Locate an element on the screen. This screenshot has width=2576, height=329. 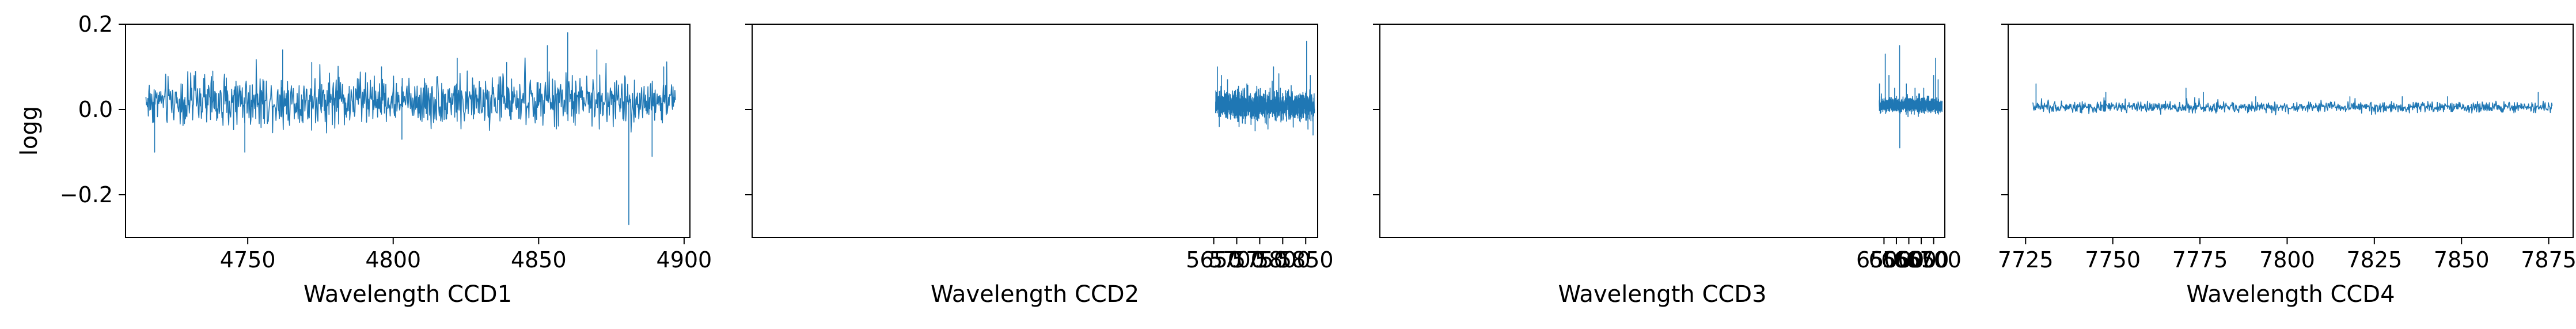
series-line-ccd1 is located at coordinates (410, 128).